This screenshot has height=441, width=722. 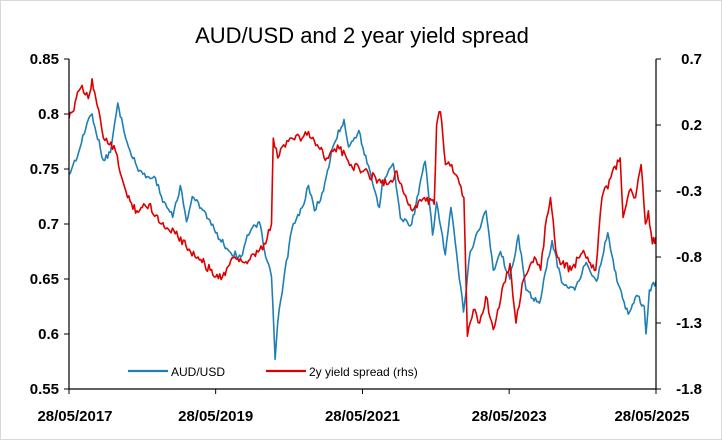 What do you see at coordinates (689, 191) in the screenshot?
I see `right-tick-label: -0.3` at bounding box center [689, 191].